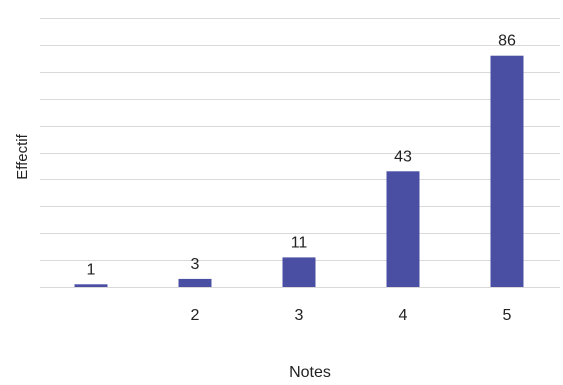 The height and width of the screenshot is (385, 563). I want to click on x-tick-label-3: 3, so click(299, 315).